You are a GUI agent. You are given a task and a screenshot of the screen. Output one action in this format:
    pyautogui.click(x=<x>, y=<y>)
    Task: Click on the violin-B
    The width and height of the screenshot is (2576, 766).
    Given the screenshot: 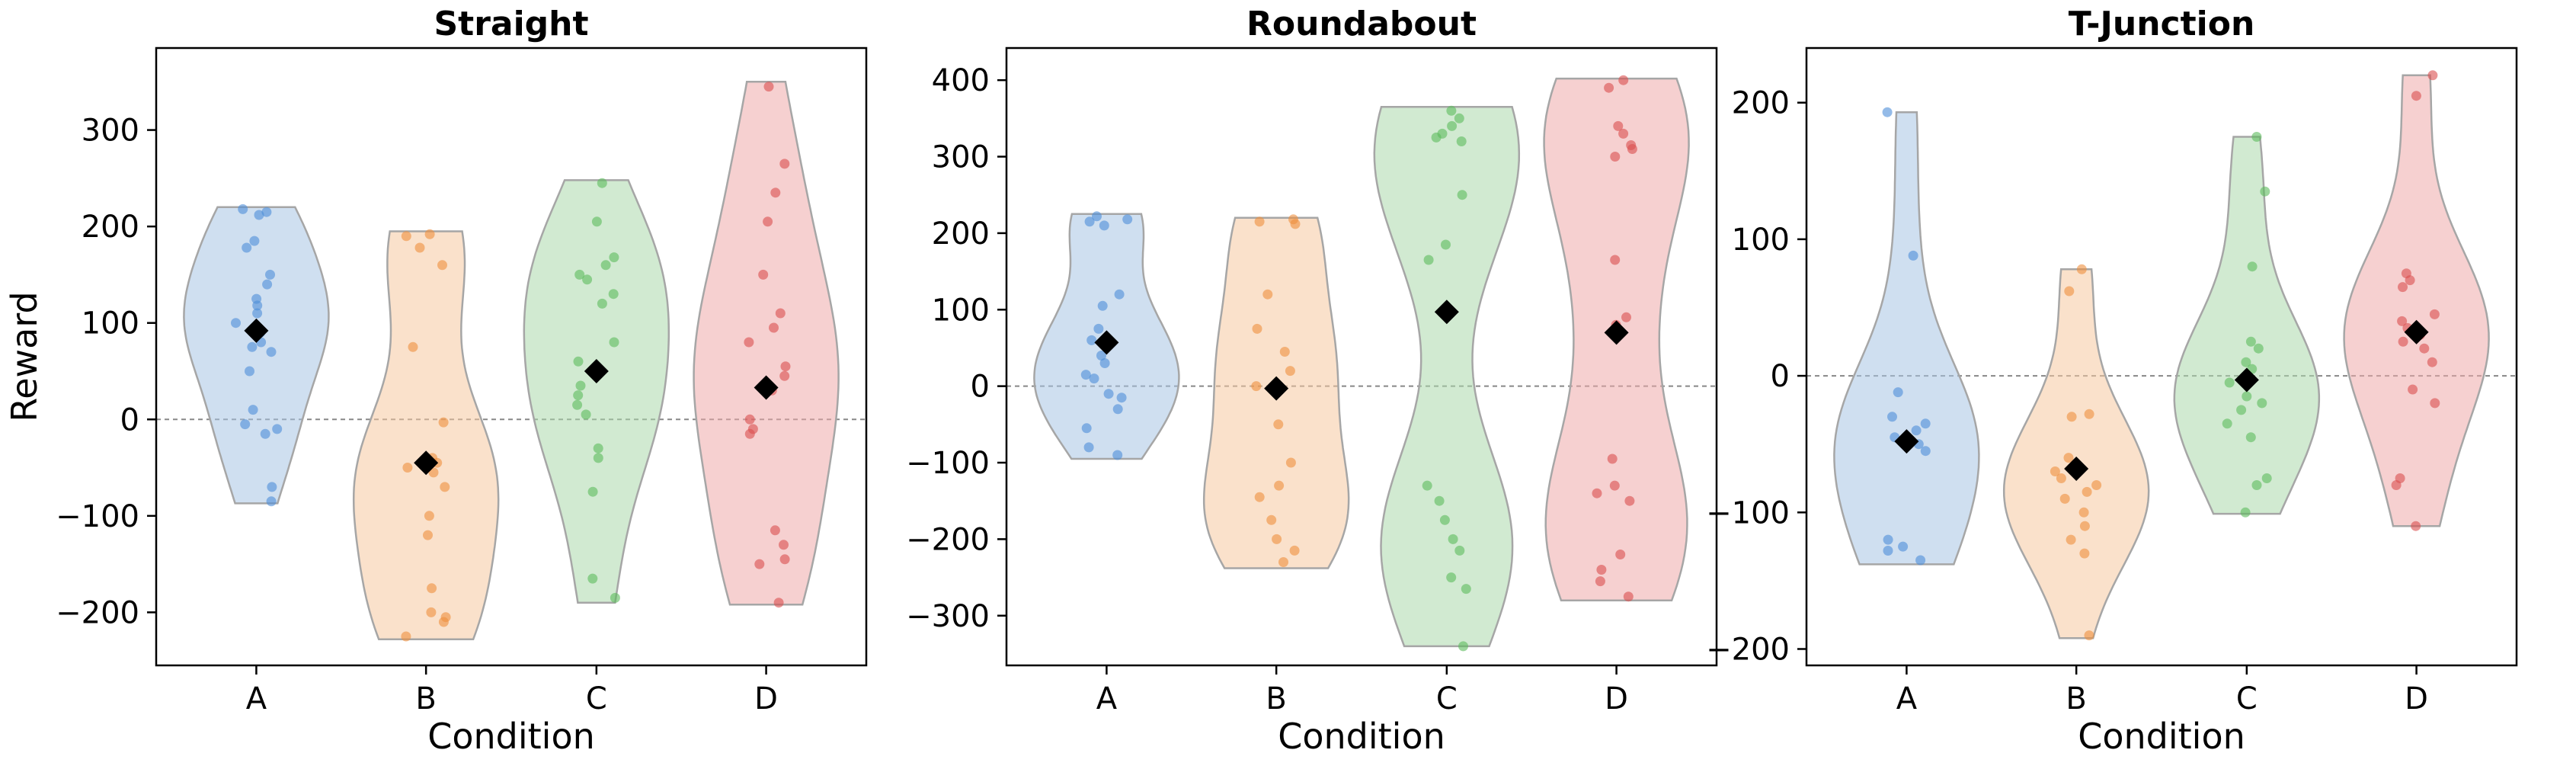 What is the action you would take?
    pyautogui.click(x=426, y=435)
    